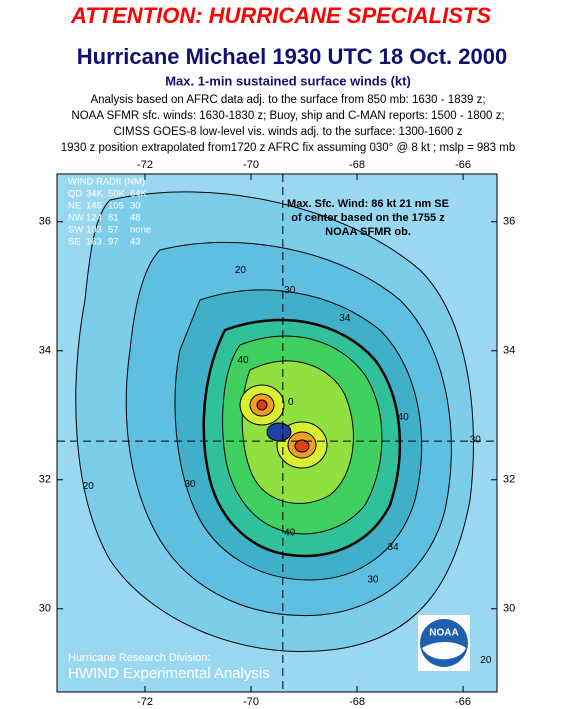 Image resolution: width=574 pixels, height=709 pixels. Describe the element at coordinates (135, 206) in the screenshot. I see `legend-cell: 30` at that location.